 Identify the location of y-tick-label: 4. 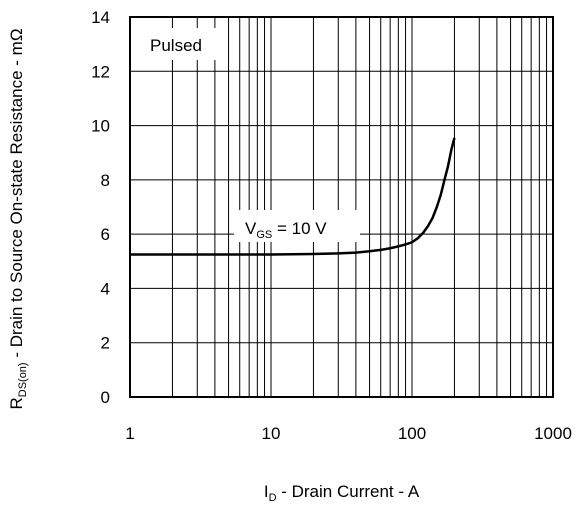
(105, 288).